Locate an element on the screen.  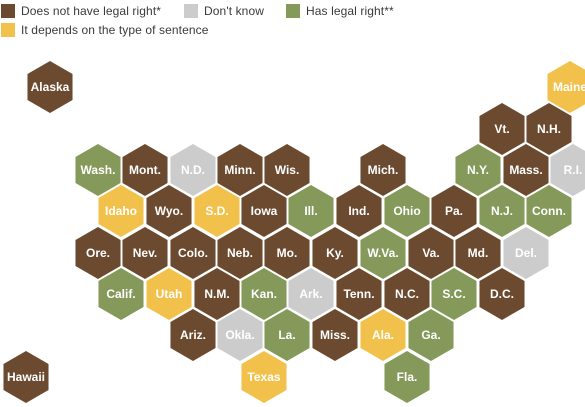
state-hex-texas is located at coordinates (264, 377).